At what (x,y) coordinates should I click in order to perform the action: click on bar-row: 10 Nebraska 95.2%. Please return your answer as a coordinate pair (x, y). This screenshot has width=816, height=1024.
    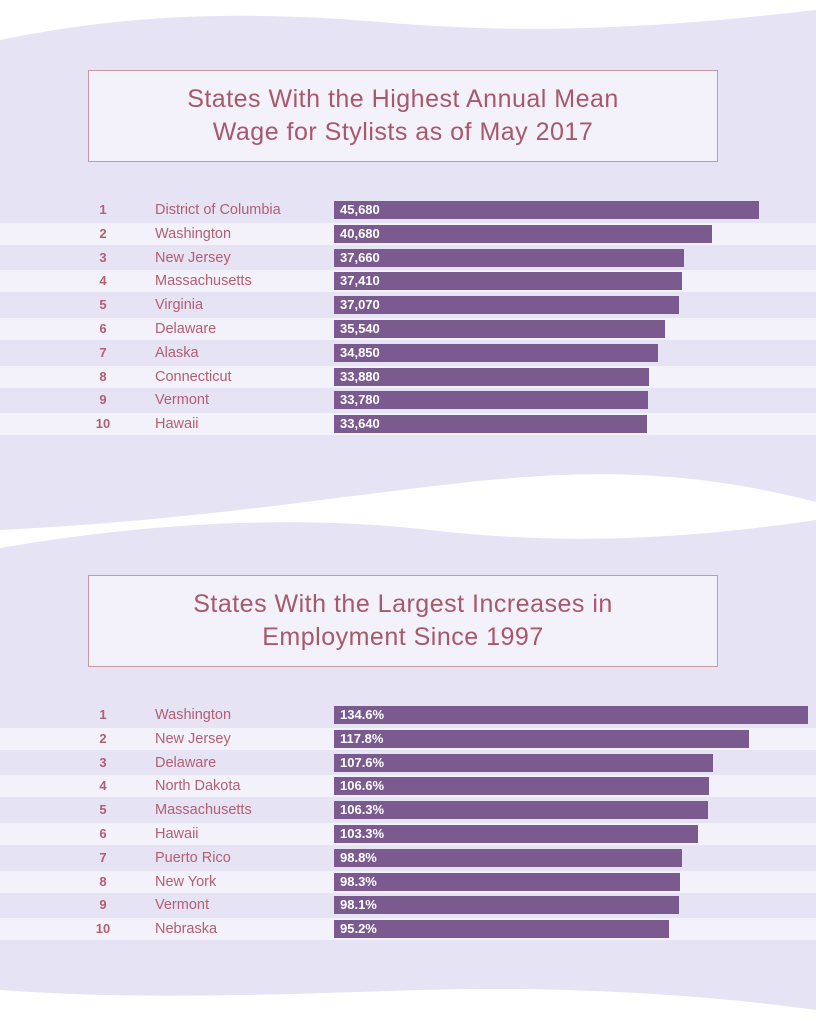
    Looking at the image, I should click on (408, 929).